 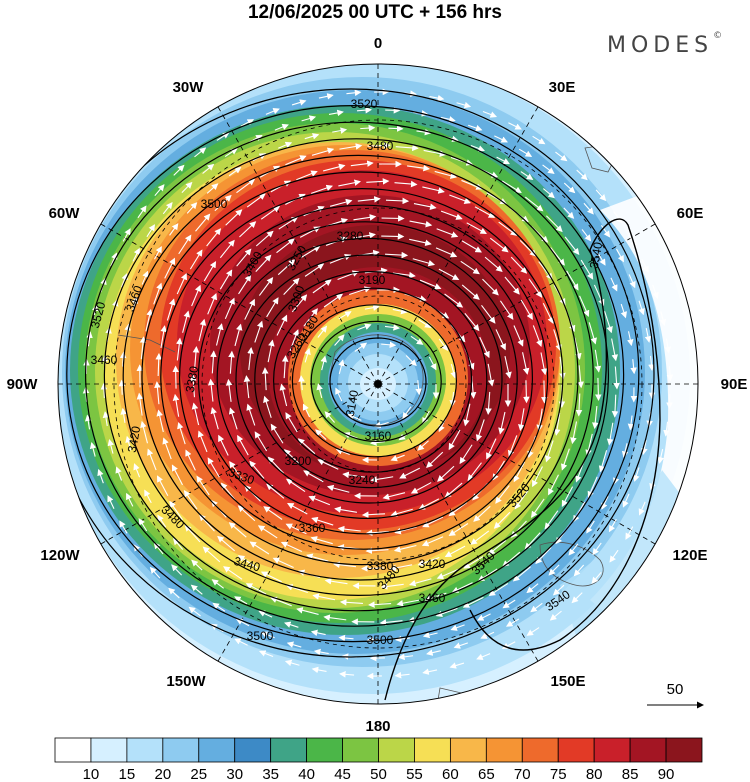 What do you see at coordinates (198, 774) in the screenshot?
I see `colorbar-tick-label: 25` at bounding box center [198, 774].